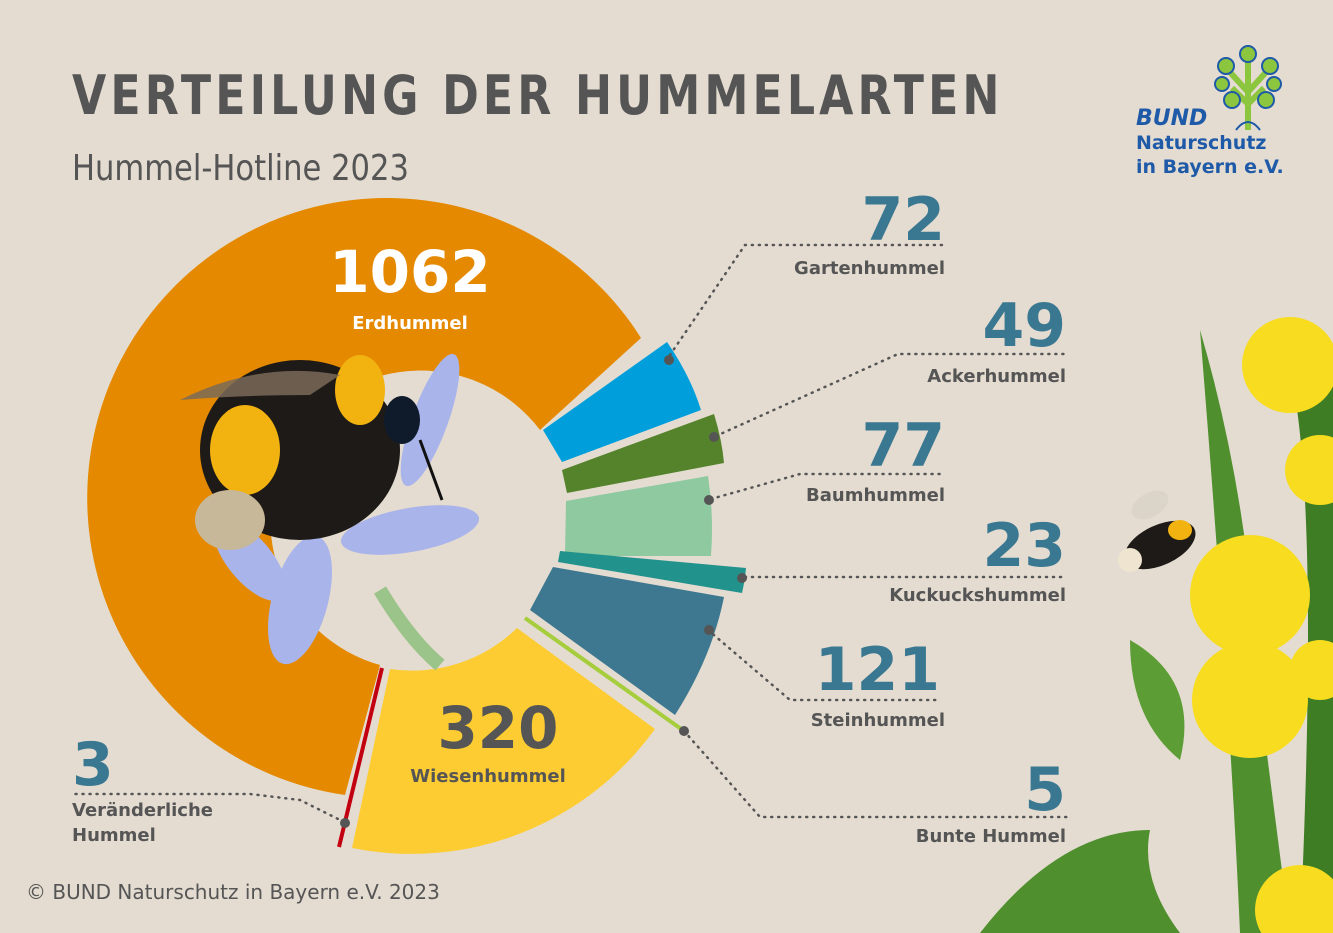 This screenshot has width=1333, height=933. I want to click on callout-dot-steinhummel, so click(709, 630).